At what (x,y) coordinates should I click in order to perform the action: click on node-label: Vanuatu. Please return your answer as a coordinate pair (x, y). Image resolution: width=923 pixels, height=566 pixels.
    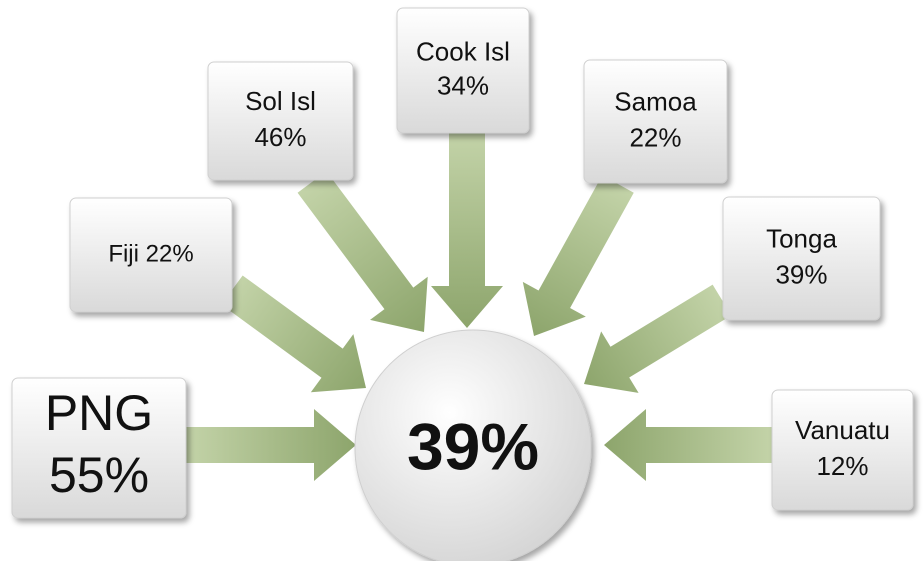
    Looking at the image, I should click on (842, 430).